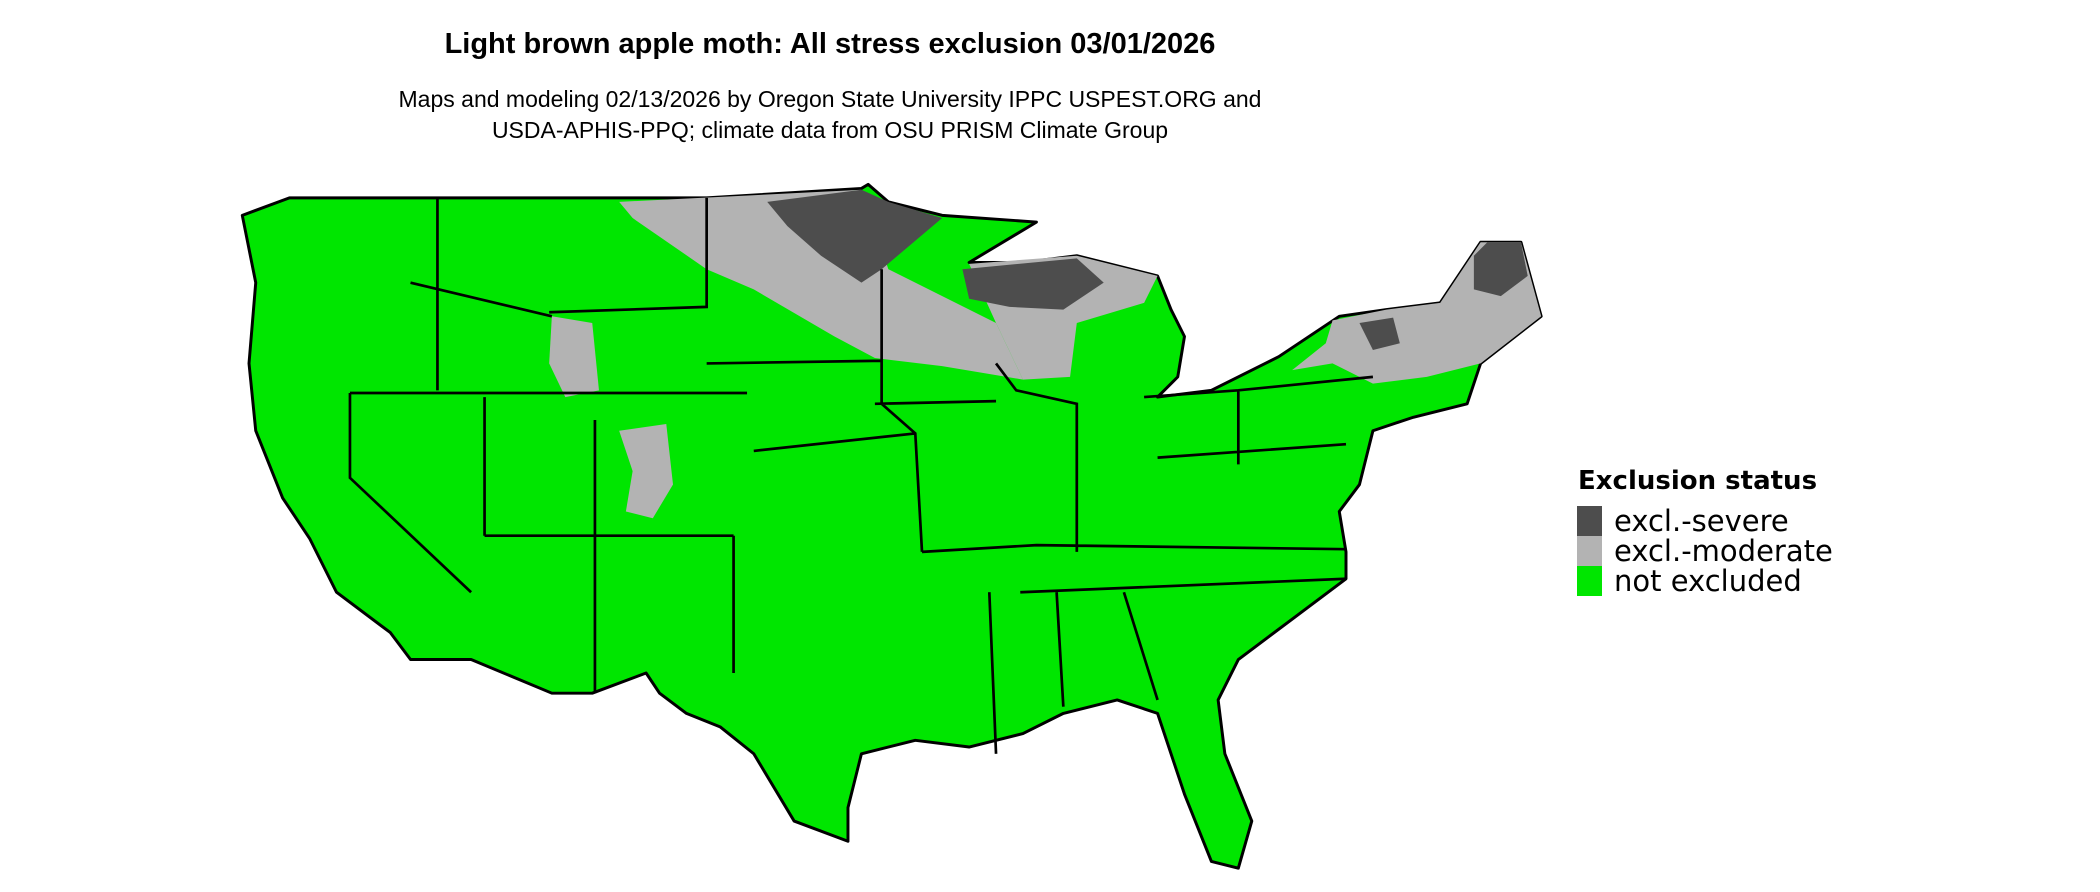 The width and height of the screenshot is (2100, 892). Describe the element at coordinates (855, 236) in the screenshot. I see `severe-exclusion-minnesota` at that location.